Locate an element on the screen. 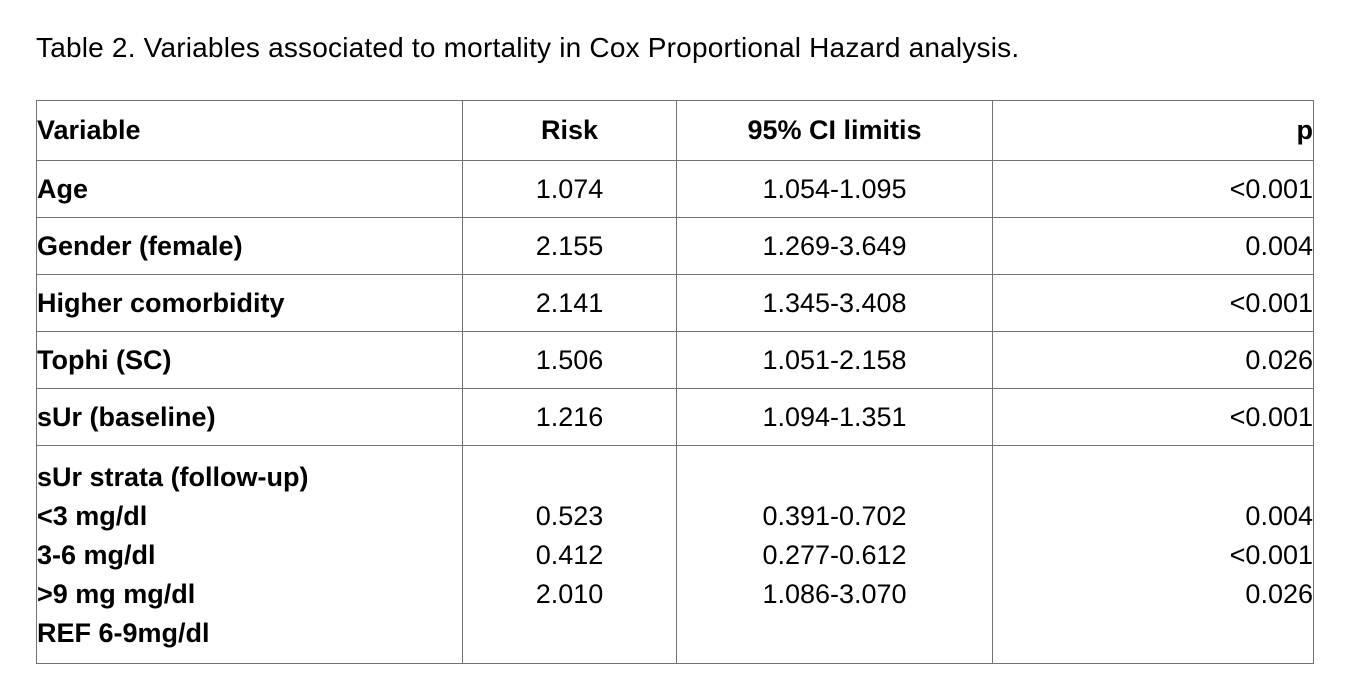 Image resolution: width=1352 pixels, height=682 pixels. col-header-risk: Risk is located at coordinates (569, 130).